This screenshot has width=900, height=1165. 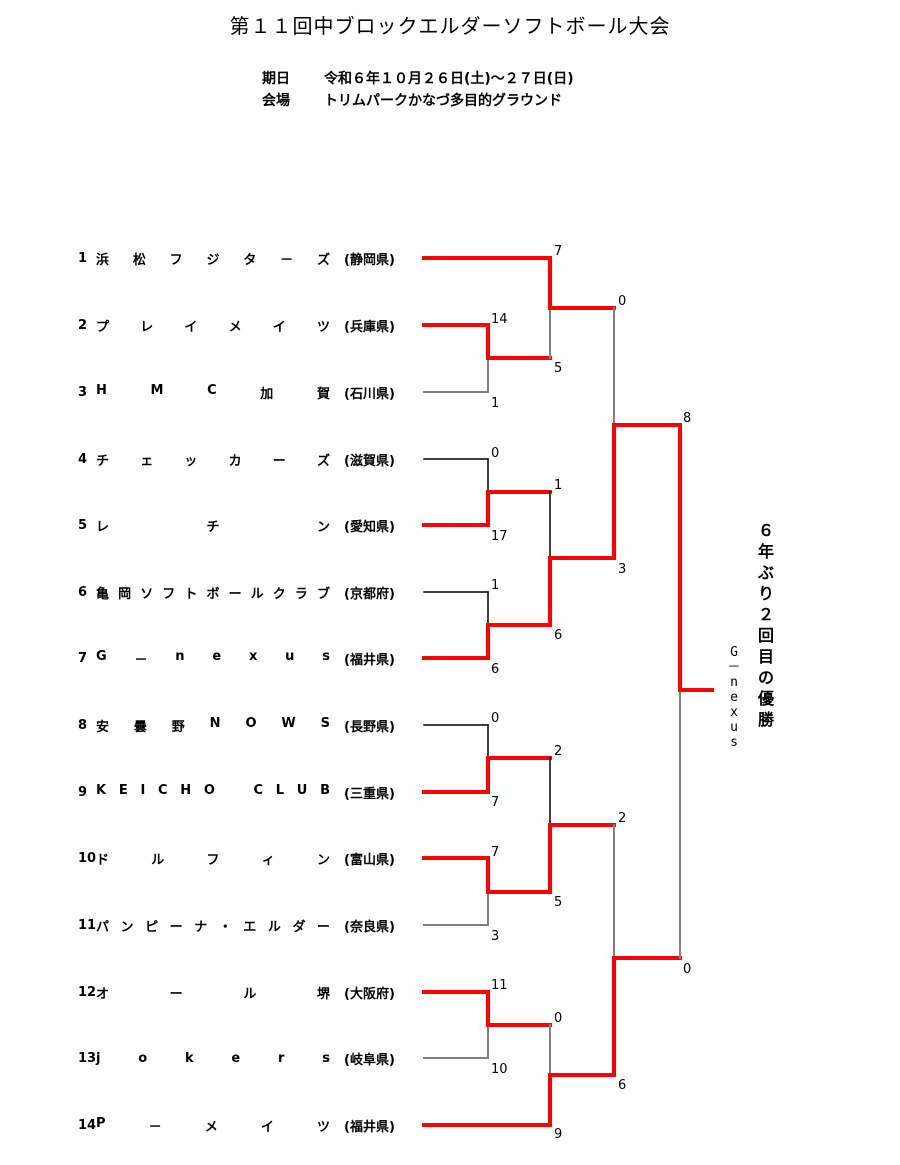 I want to click on team-name: 浜松フジタ－ズ, so click(x=213, y=260).